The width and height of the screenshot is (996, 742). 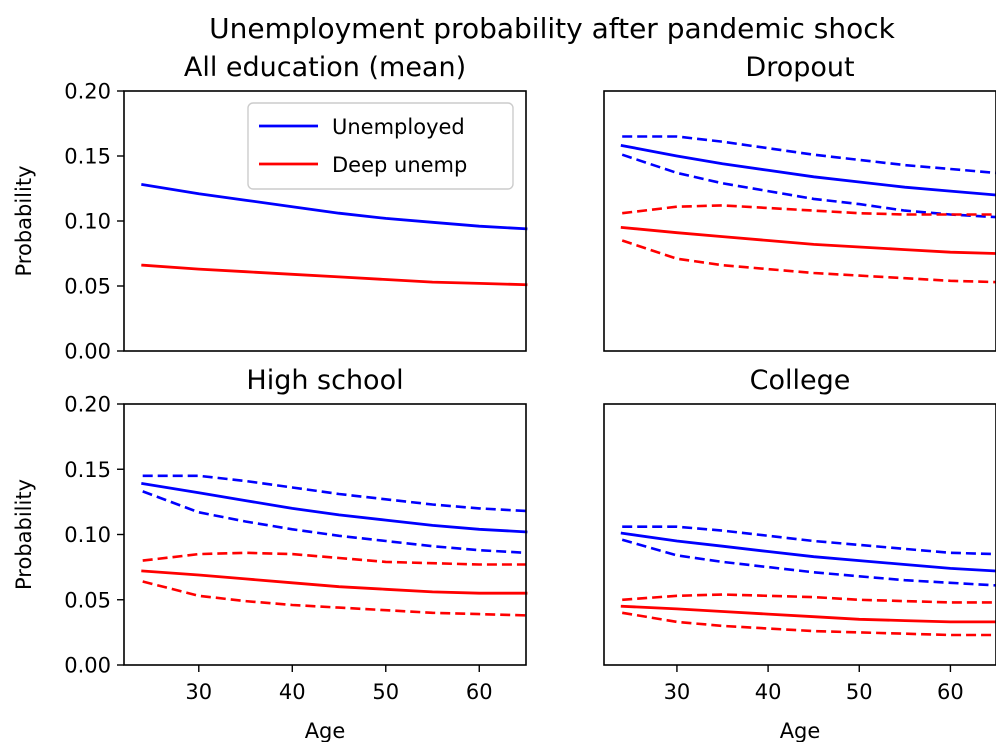 What do you see at coordinates (324, 380) in the screenshot?
I see `subplot-title: High school` at bounding box center [324, 380].